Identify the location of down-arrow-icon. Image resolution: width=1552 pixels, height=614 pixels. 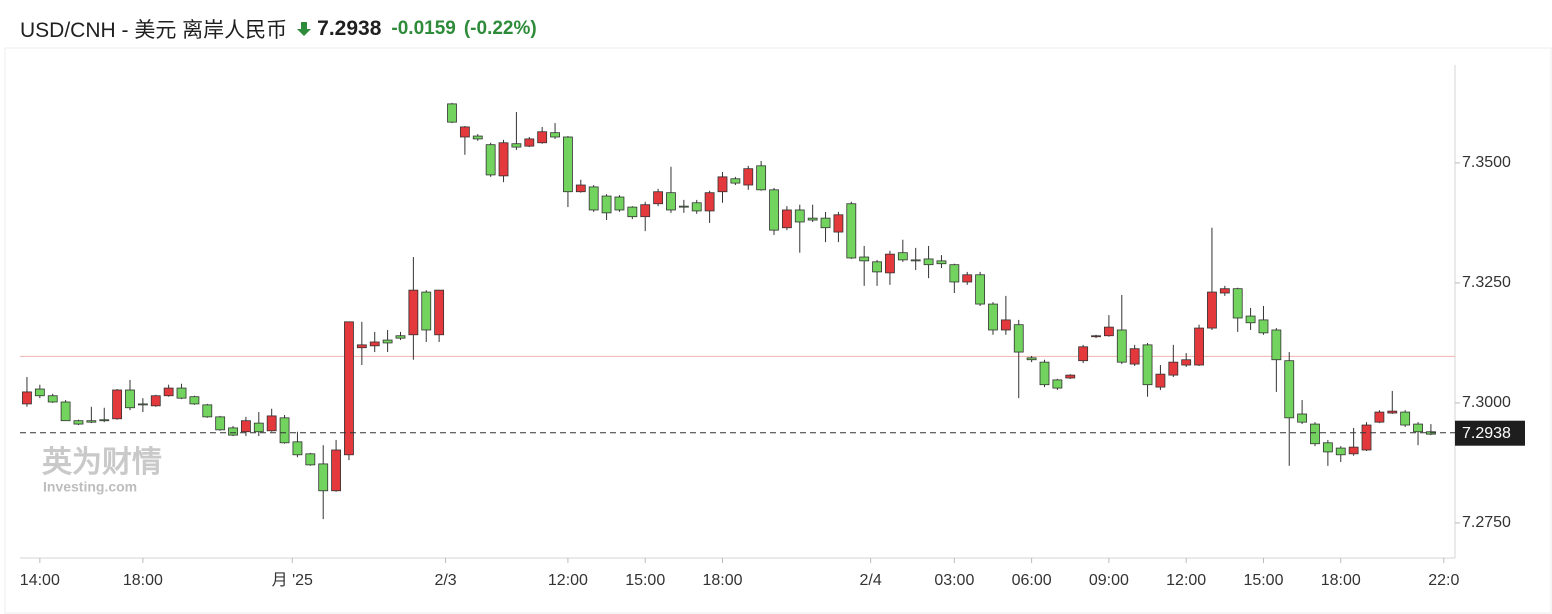
(304, 29).